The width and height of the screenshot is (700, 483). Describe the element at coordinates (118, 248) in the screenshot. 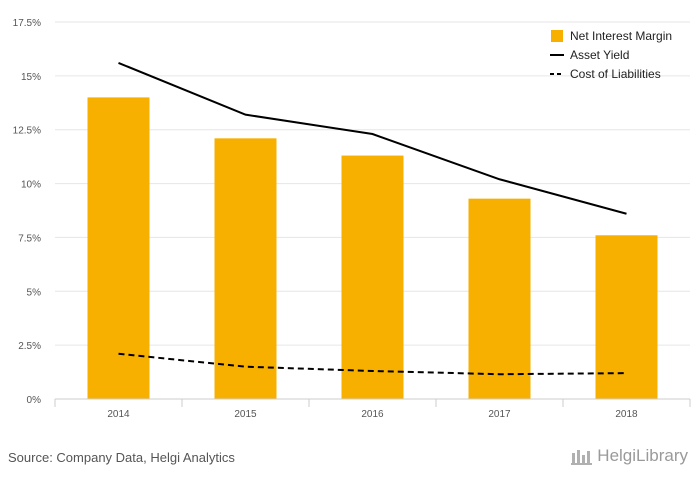

I see `bar-2014` at that location.